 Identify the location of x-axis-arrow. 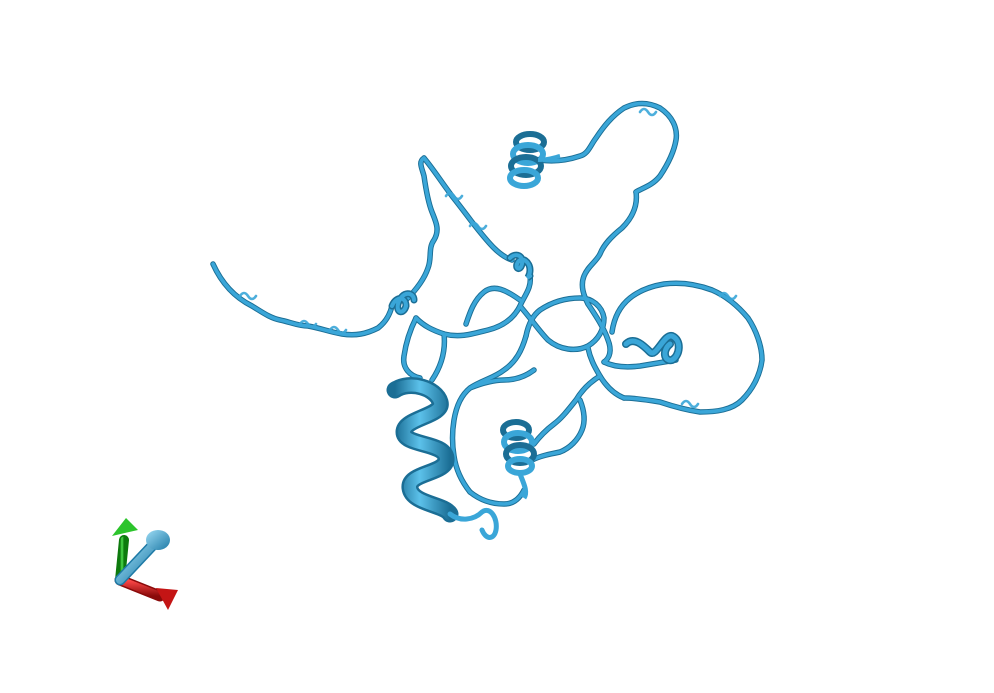
(146, 592).